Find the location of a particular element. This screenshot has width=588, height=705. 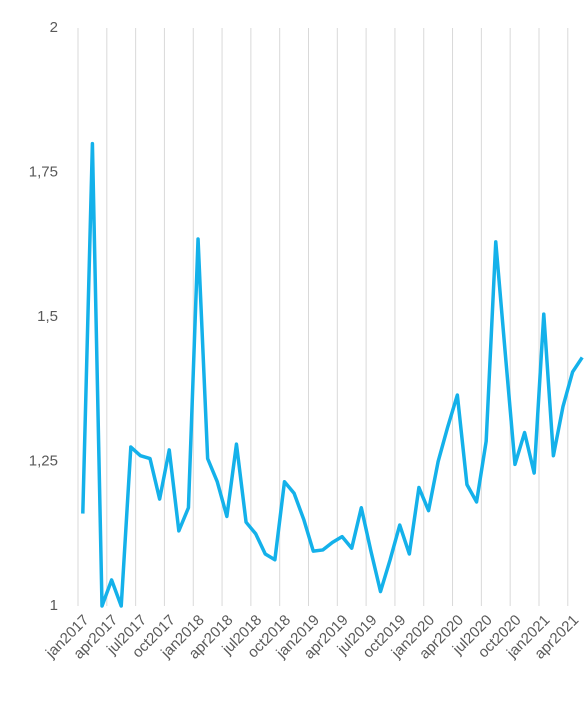

y-tick-label: 1 is located at coordinates (54, 605).